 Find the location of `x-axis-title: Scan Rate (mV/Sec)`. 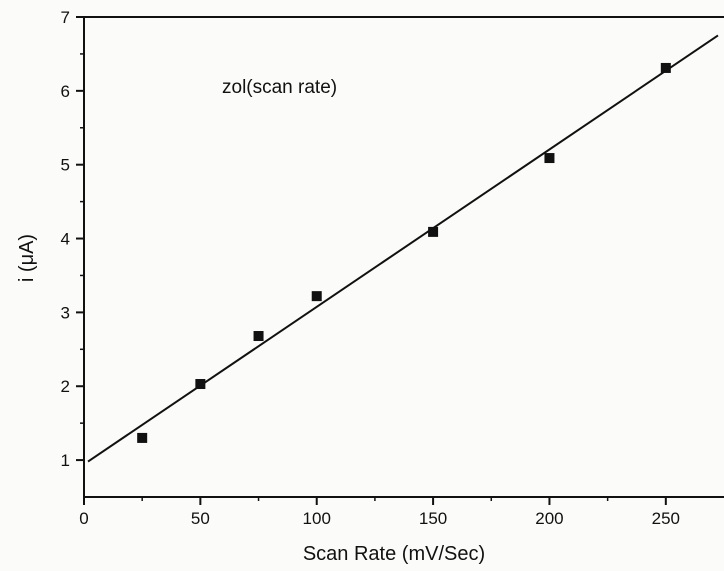

x-axis-title: Scan Rate (mV/Sec) is located at coordinates (394, 554).